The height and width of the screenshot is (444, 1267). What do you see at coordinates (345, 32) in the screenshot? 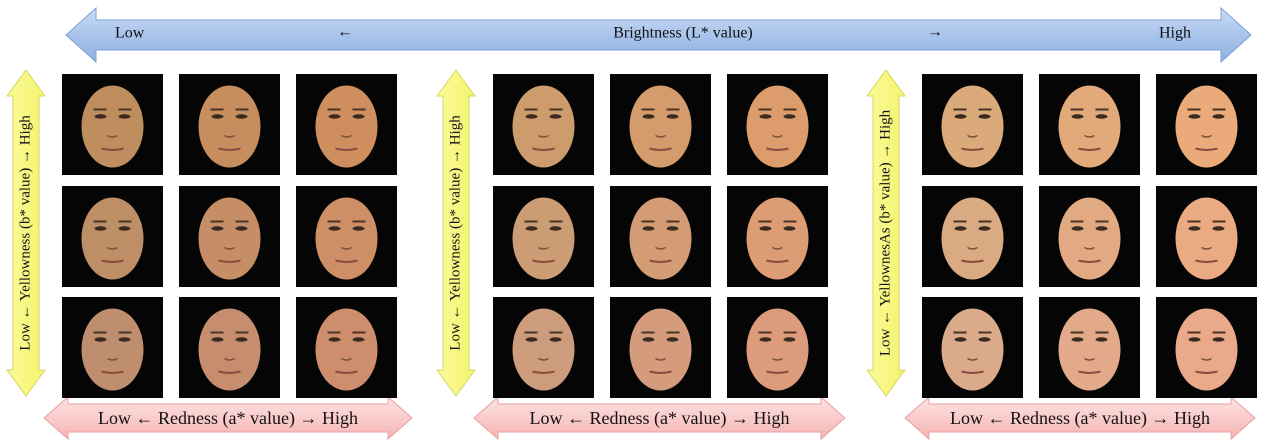
I see `top-left-arrow: ←` at bounding box center [345, 32].